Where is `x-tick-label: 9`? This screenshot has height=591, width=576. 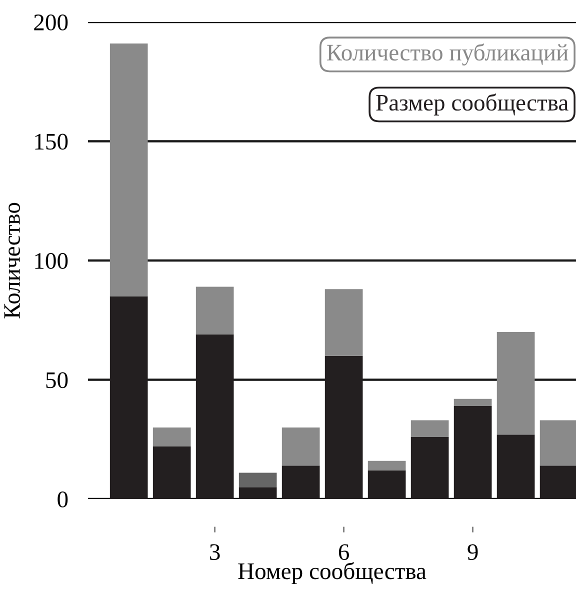 x-tick-label: 9 is located at coordinates (473, 552).